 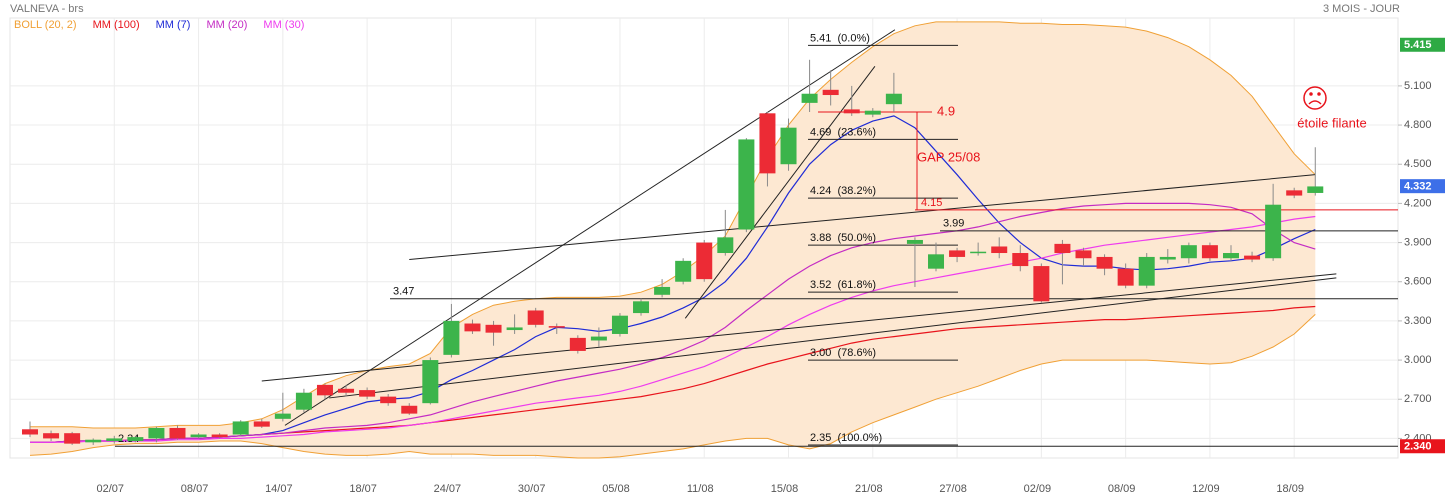 I want to click on gap-bottom-label: 4.15, so click(x=931, y=203).